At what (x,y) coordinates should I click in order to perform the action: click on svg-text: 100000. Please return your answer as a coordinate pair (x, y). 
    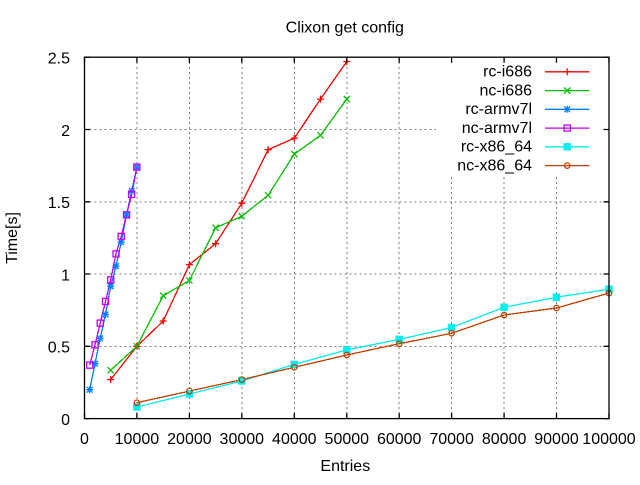
    Looking at the image, I should click on (608, 439).